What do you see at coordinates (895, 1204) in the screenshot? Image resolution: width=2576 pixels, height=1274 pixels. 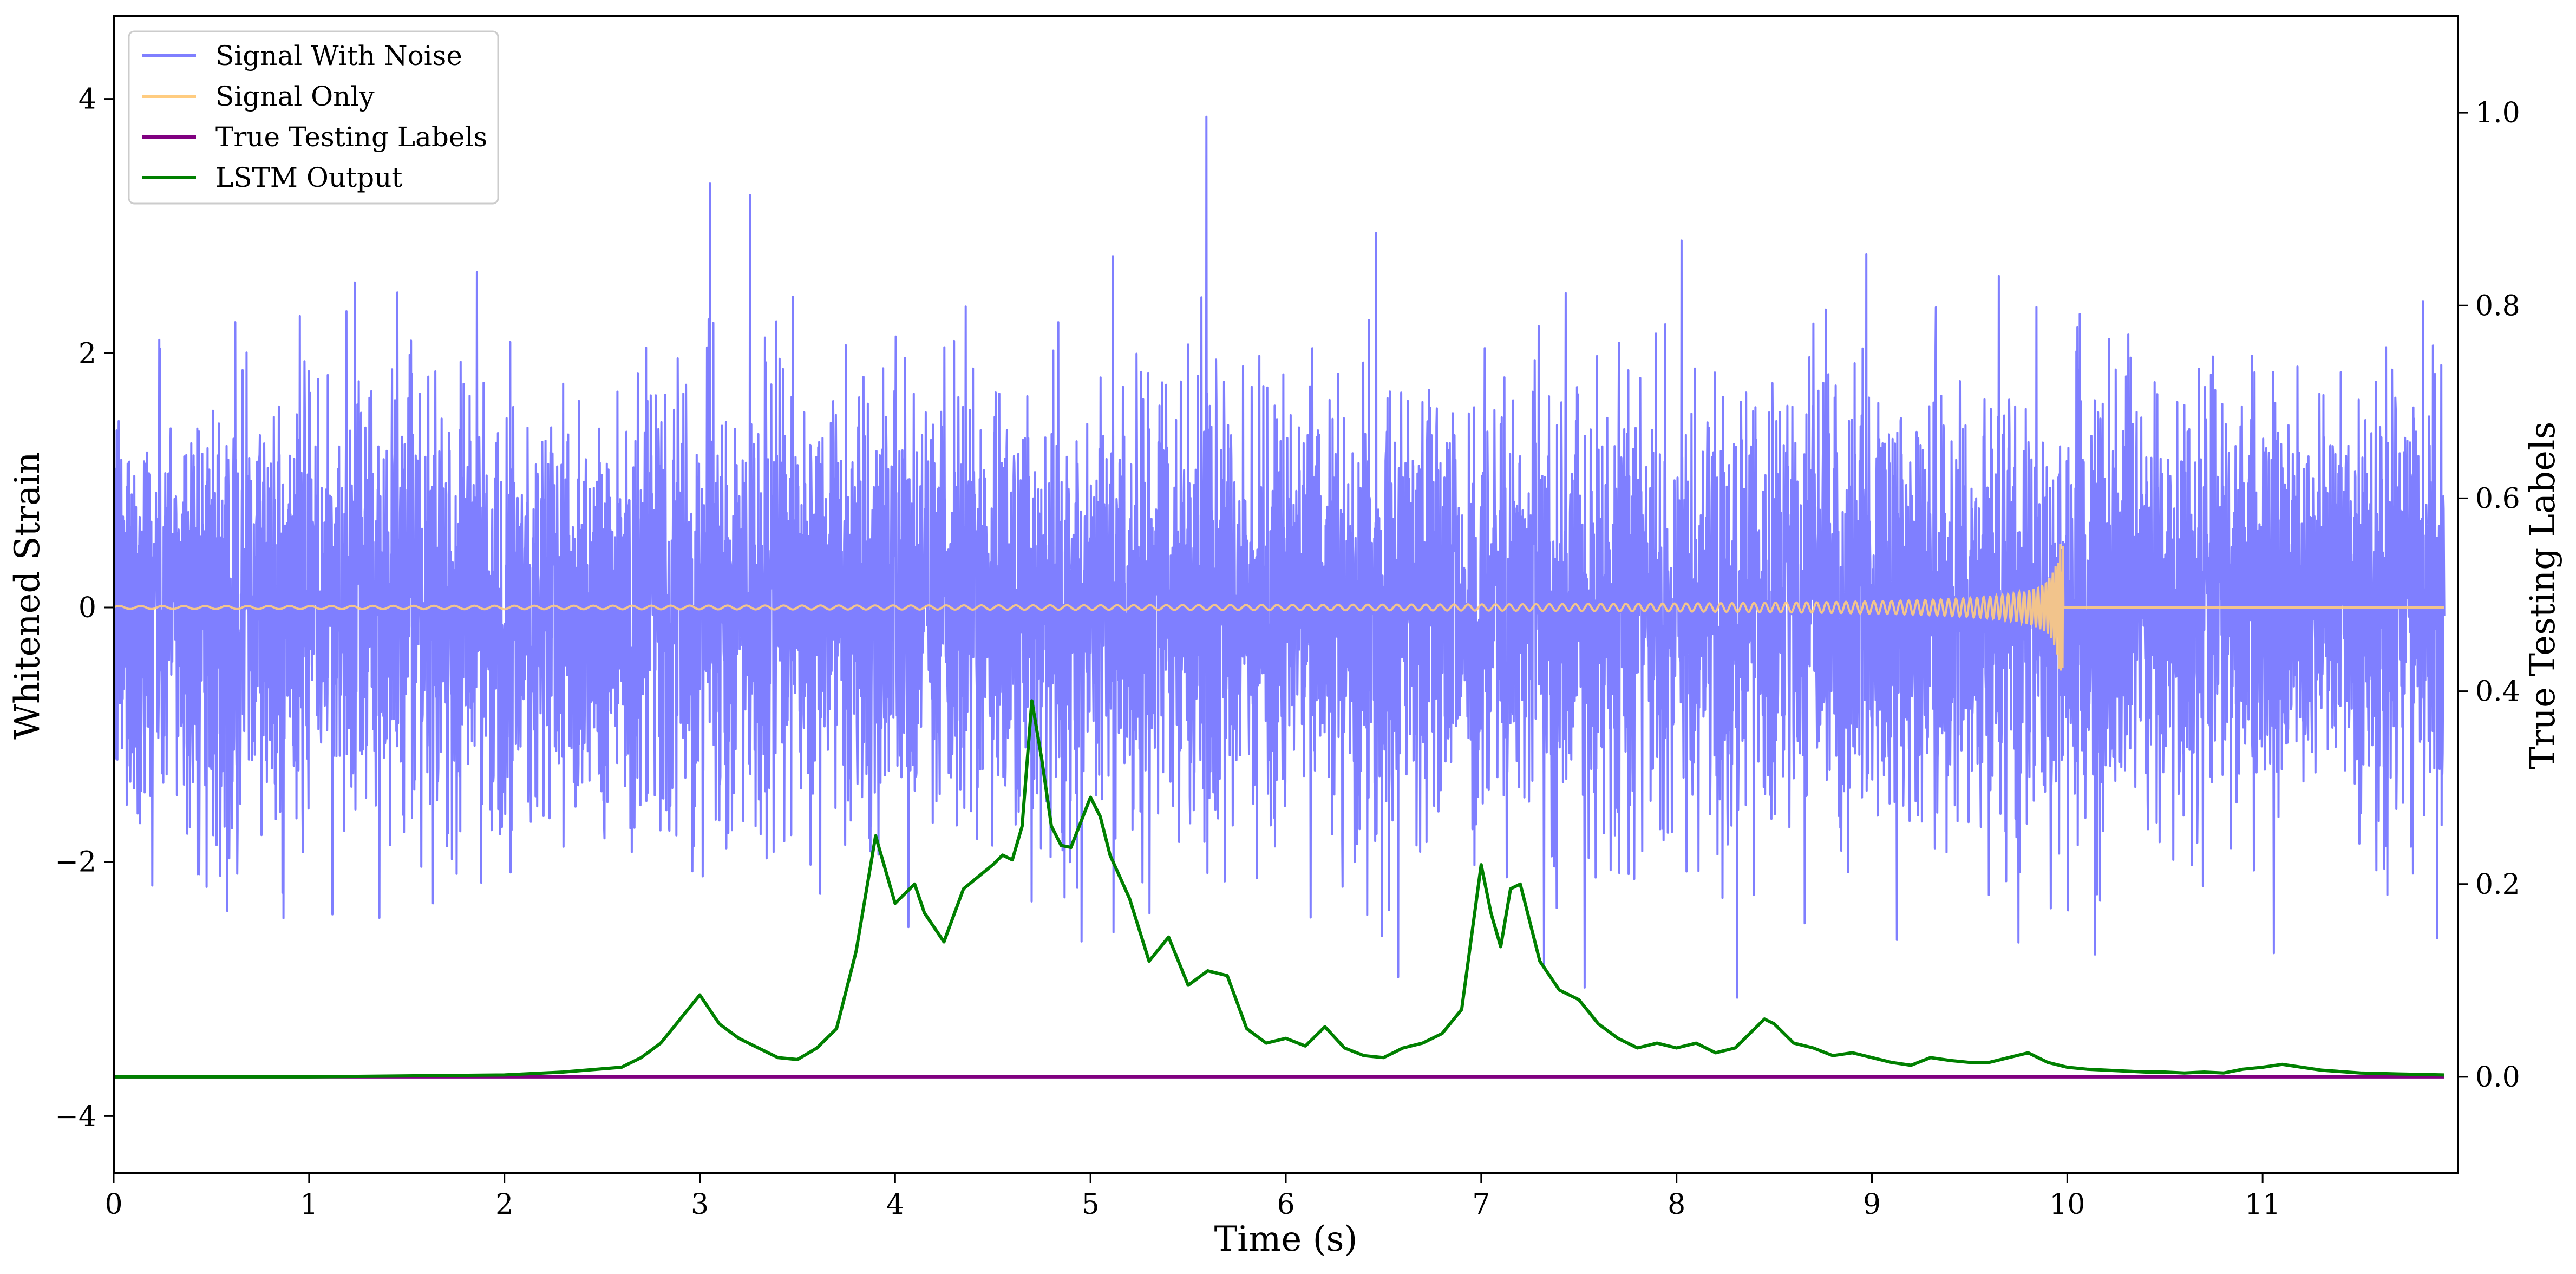 I see `x-tick-label: 4` at bounding box center [895, 1204].